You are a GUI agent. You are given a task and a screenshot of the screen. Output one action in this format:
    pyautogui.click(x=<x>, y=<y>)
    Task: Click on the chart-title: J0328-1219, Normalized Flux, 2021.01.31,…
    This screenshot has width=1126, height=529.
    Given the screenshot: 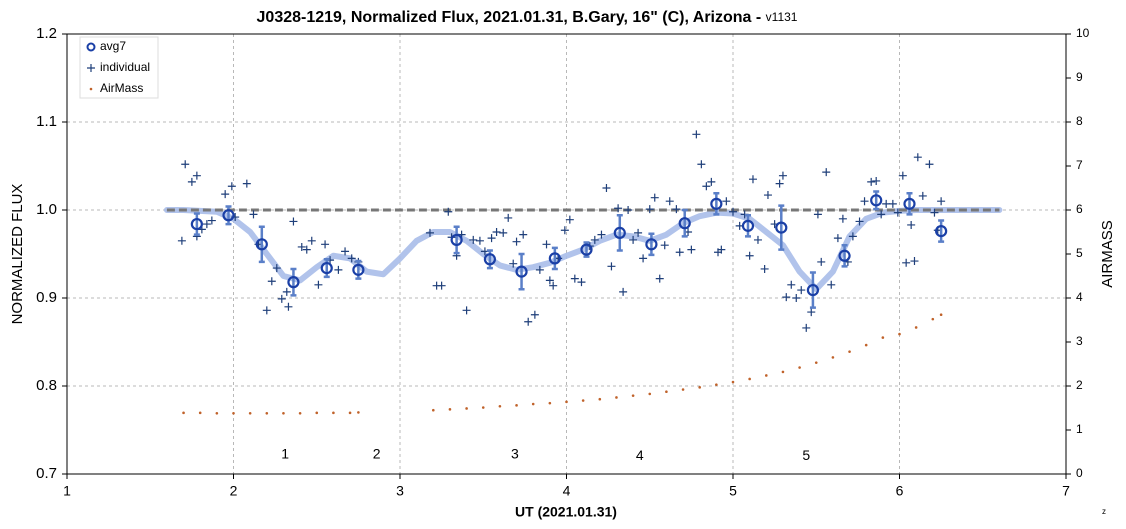 What is the action you would take?
    pyautogui.click(x=511, y=17)
    